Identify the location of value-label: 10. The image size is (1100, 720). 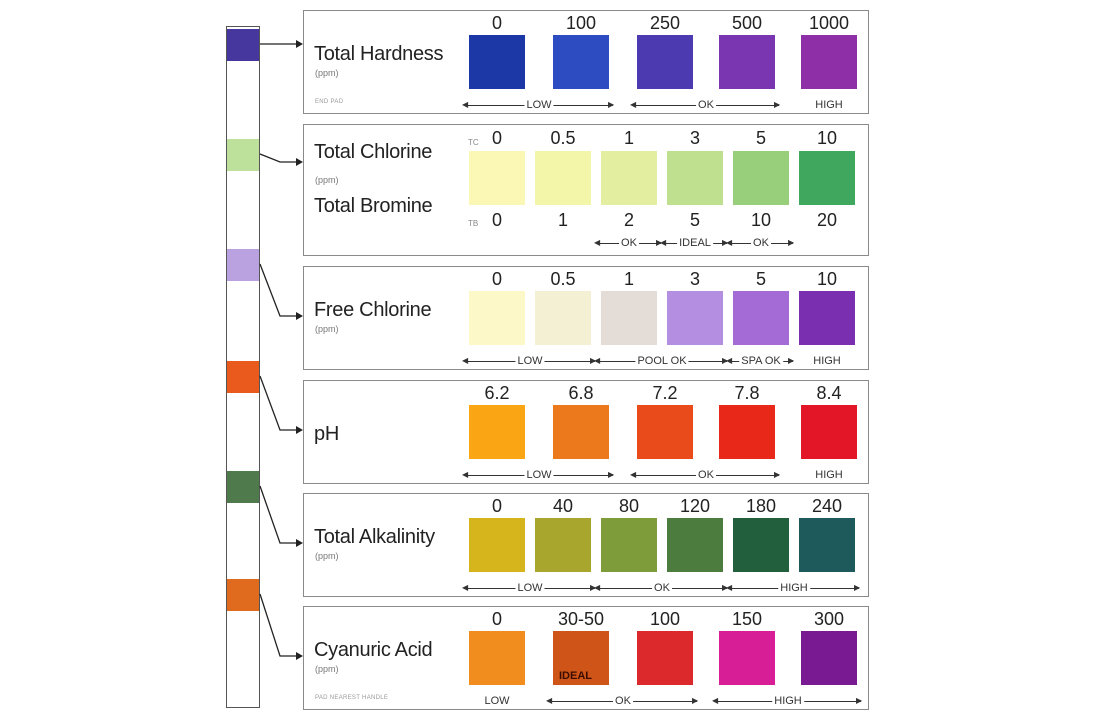
(827, 138).